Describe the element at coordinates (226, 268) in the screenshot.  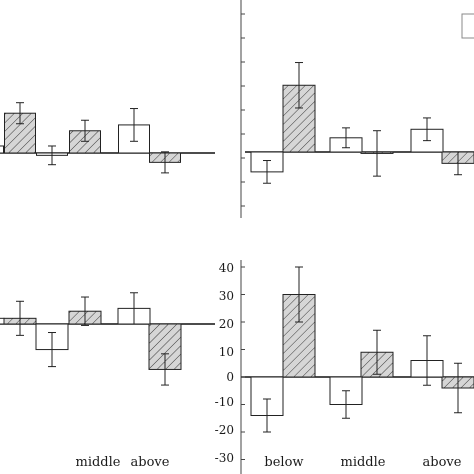
I see `y-tick-label: 40` at that location.